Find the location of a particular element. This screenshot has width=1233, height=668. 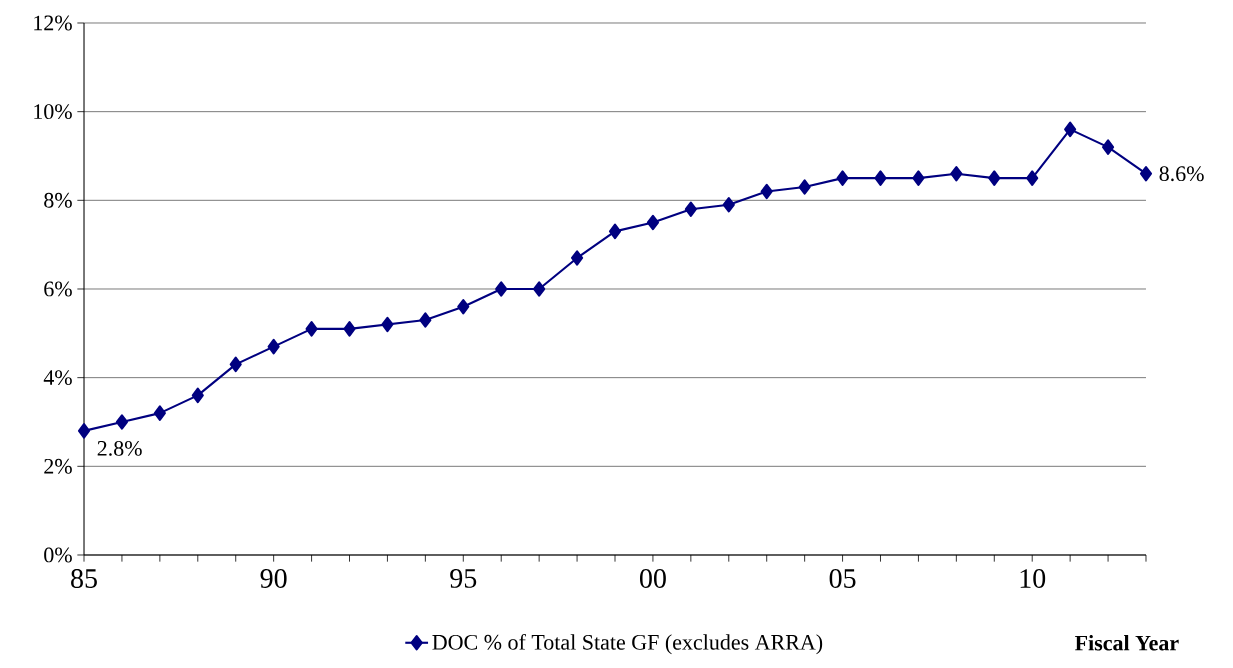

y-tick-label: 4% is located at coordinates (57, 378).